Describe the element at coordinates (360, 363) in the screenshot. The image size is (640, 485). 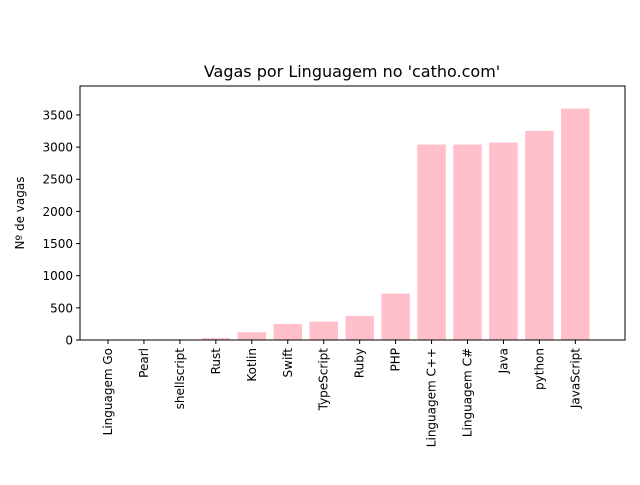
I see `x-tick-label-7: Ruby` at that location.